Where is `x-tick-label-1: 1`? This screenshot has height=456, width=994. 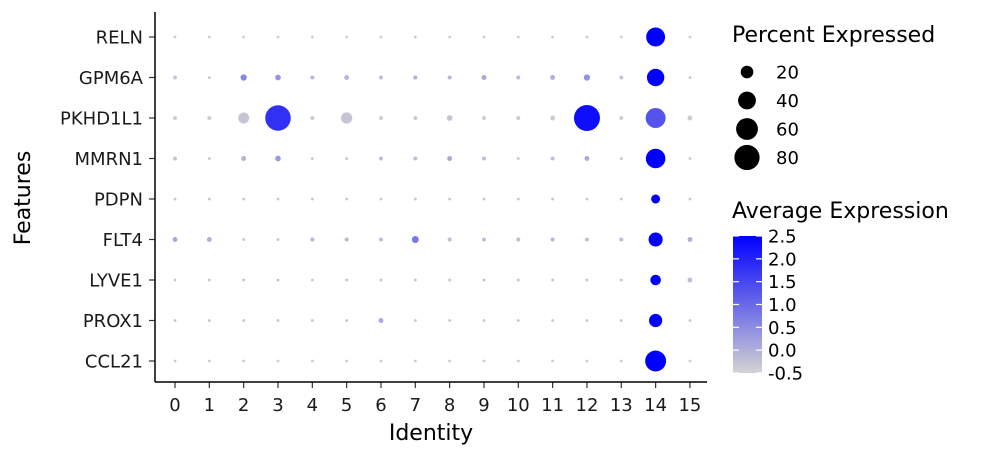 x-tick-label-1: 1 is located at coordinates (209, 405).